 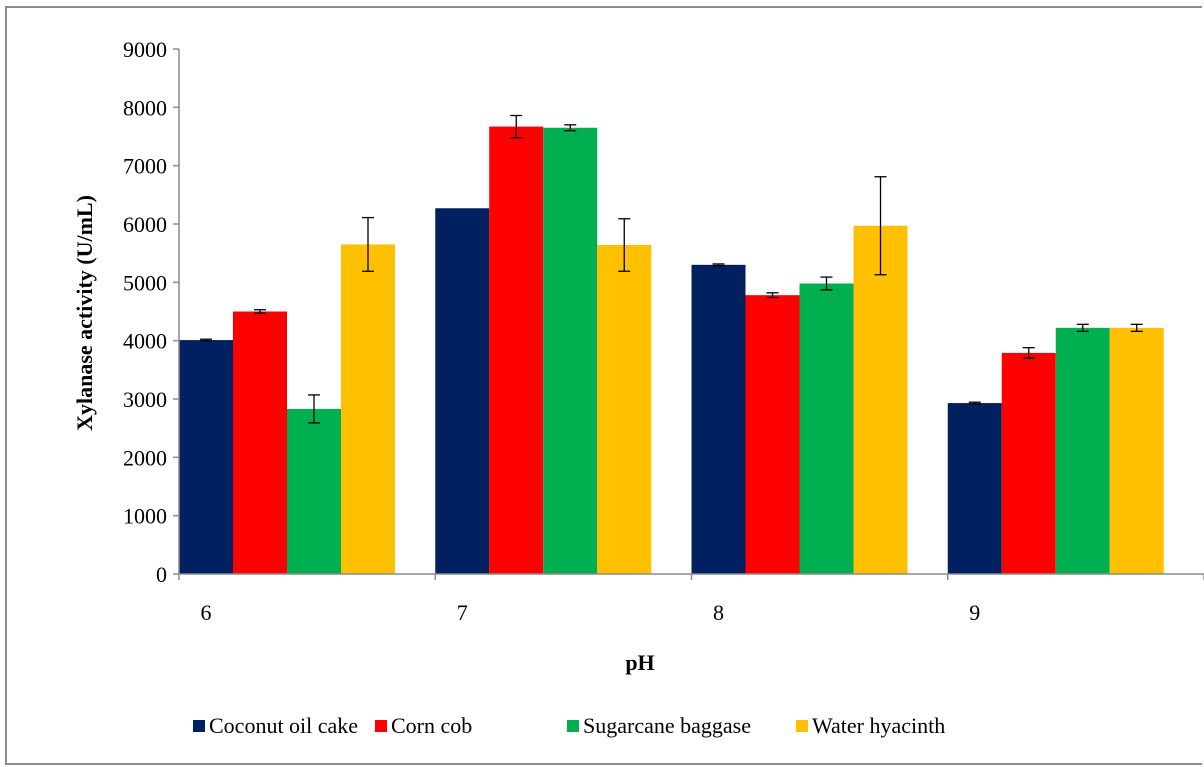 What do you see at coordinates (145, 399) in the screenshot?
I see `y-tick-label: 3000` at bounding box center [145, 399].